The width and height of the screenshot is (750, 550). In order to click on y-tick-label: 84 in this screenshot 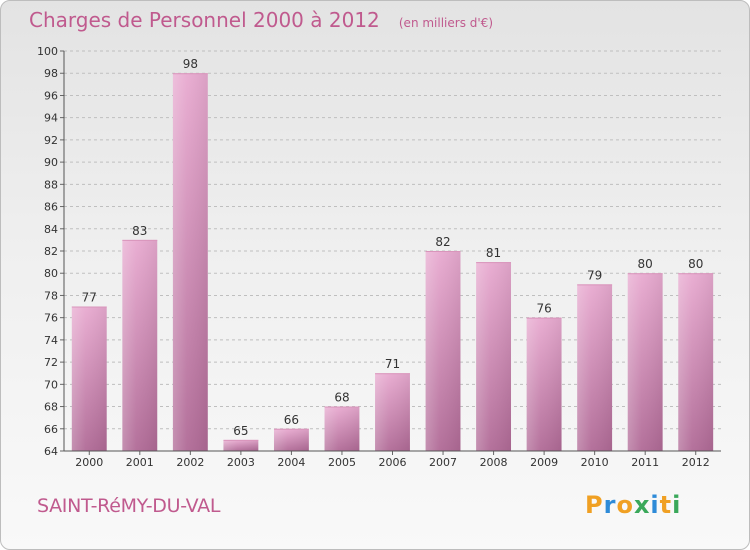, I will do `click(51, 229)`.